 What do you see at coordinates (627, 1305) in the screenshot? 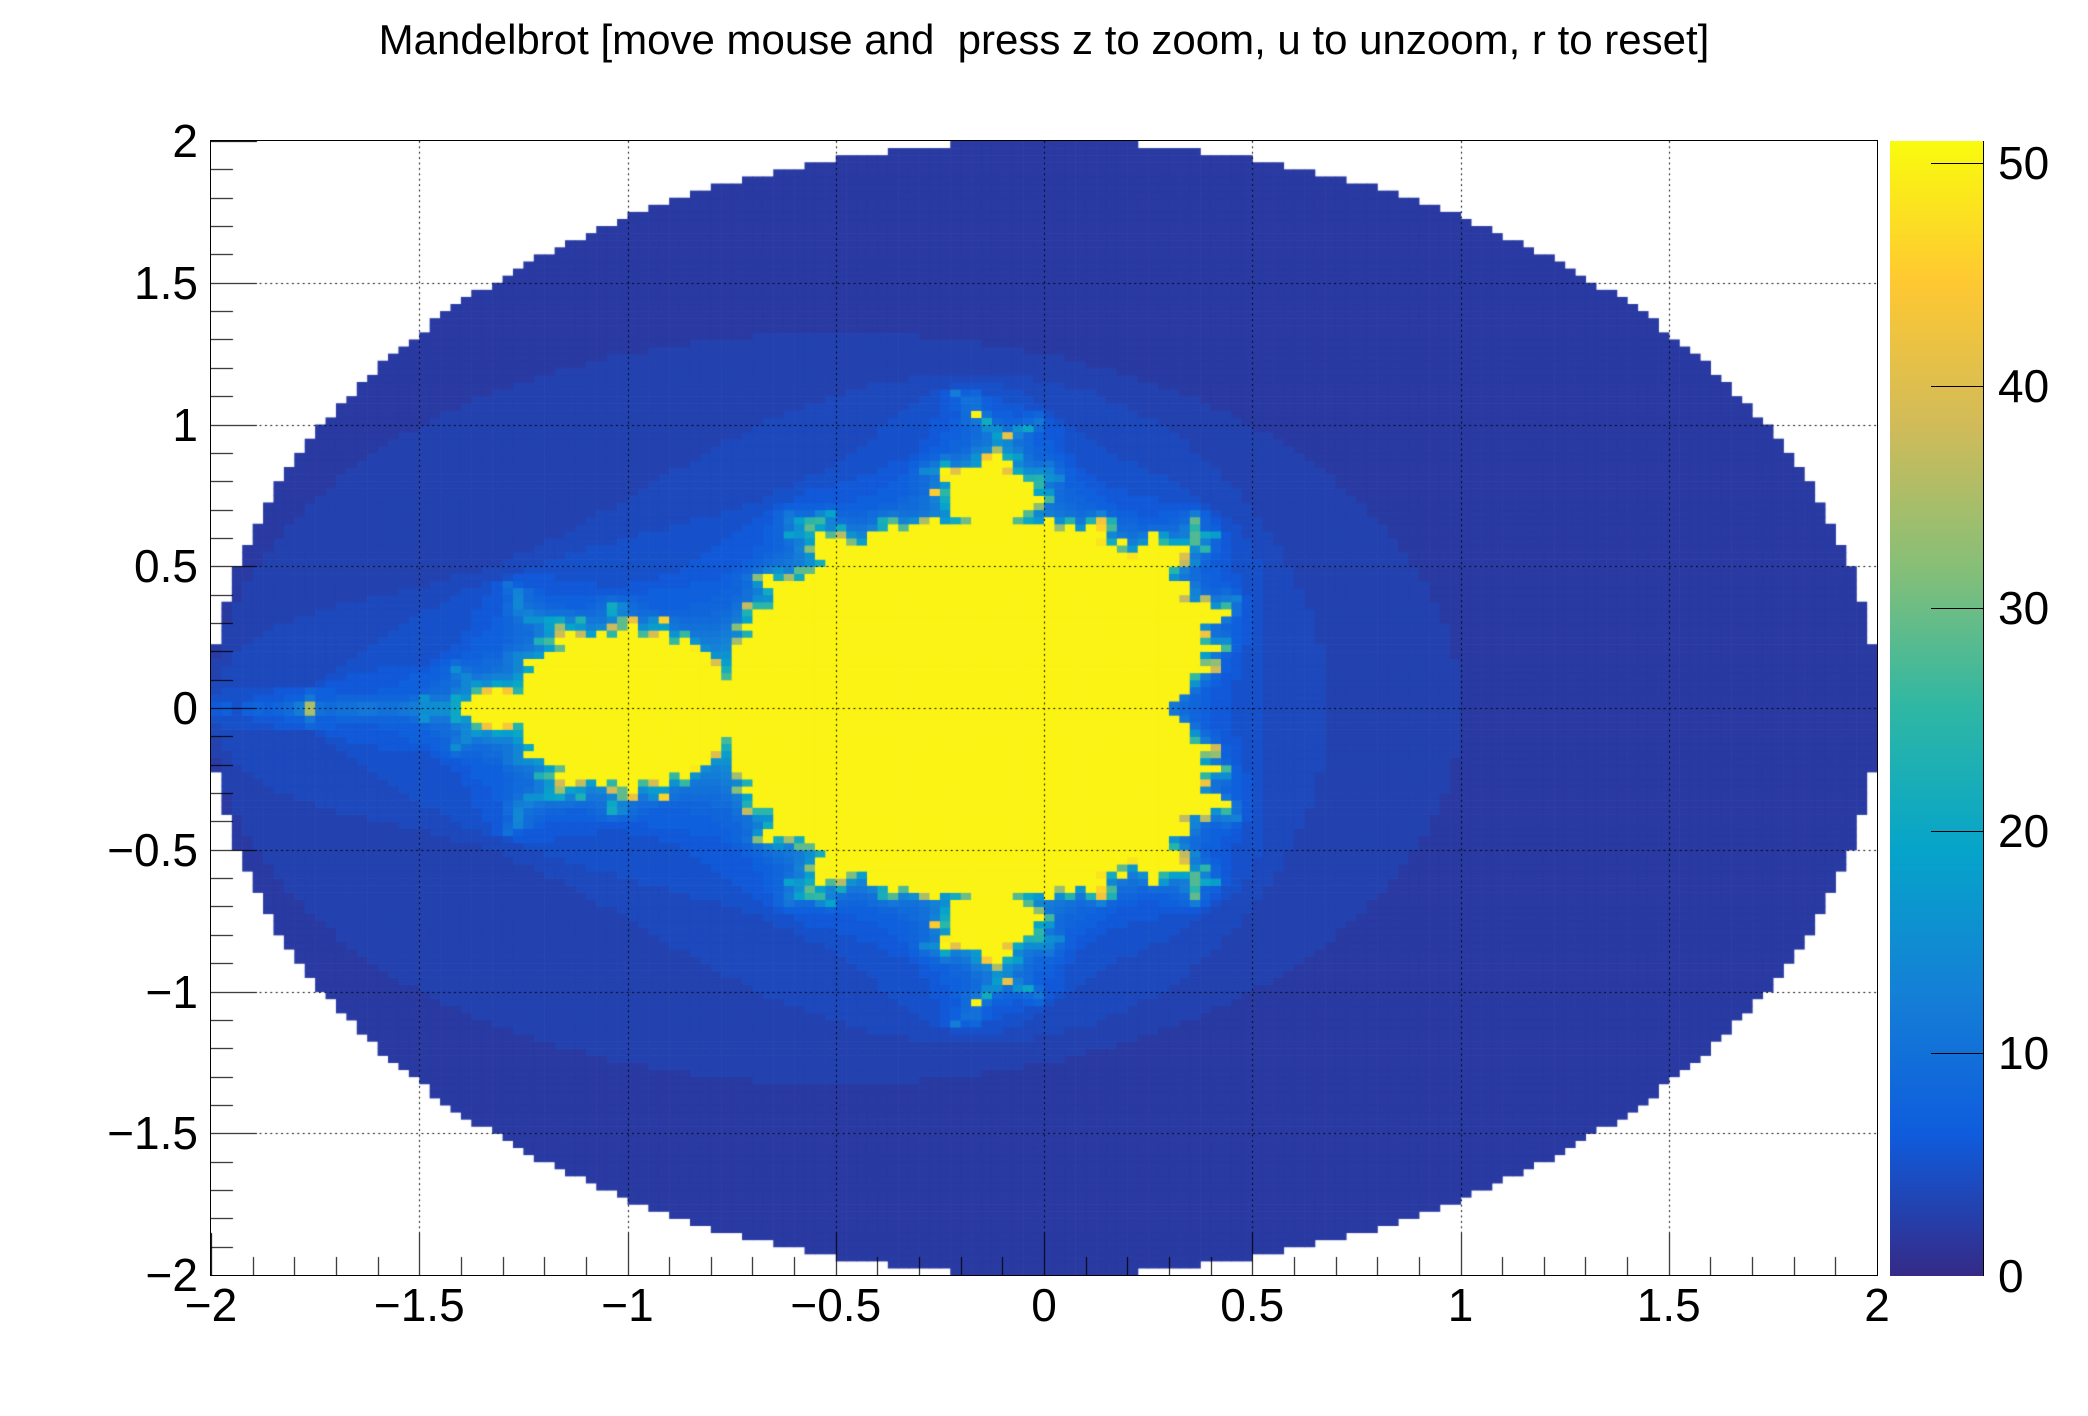
I see `x-tick-label: −1` at bounding box center [627, 1305].